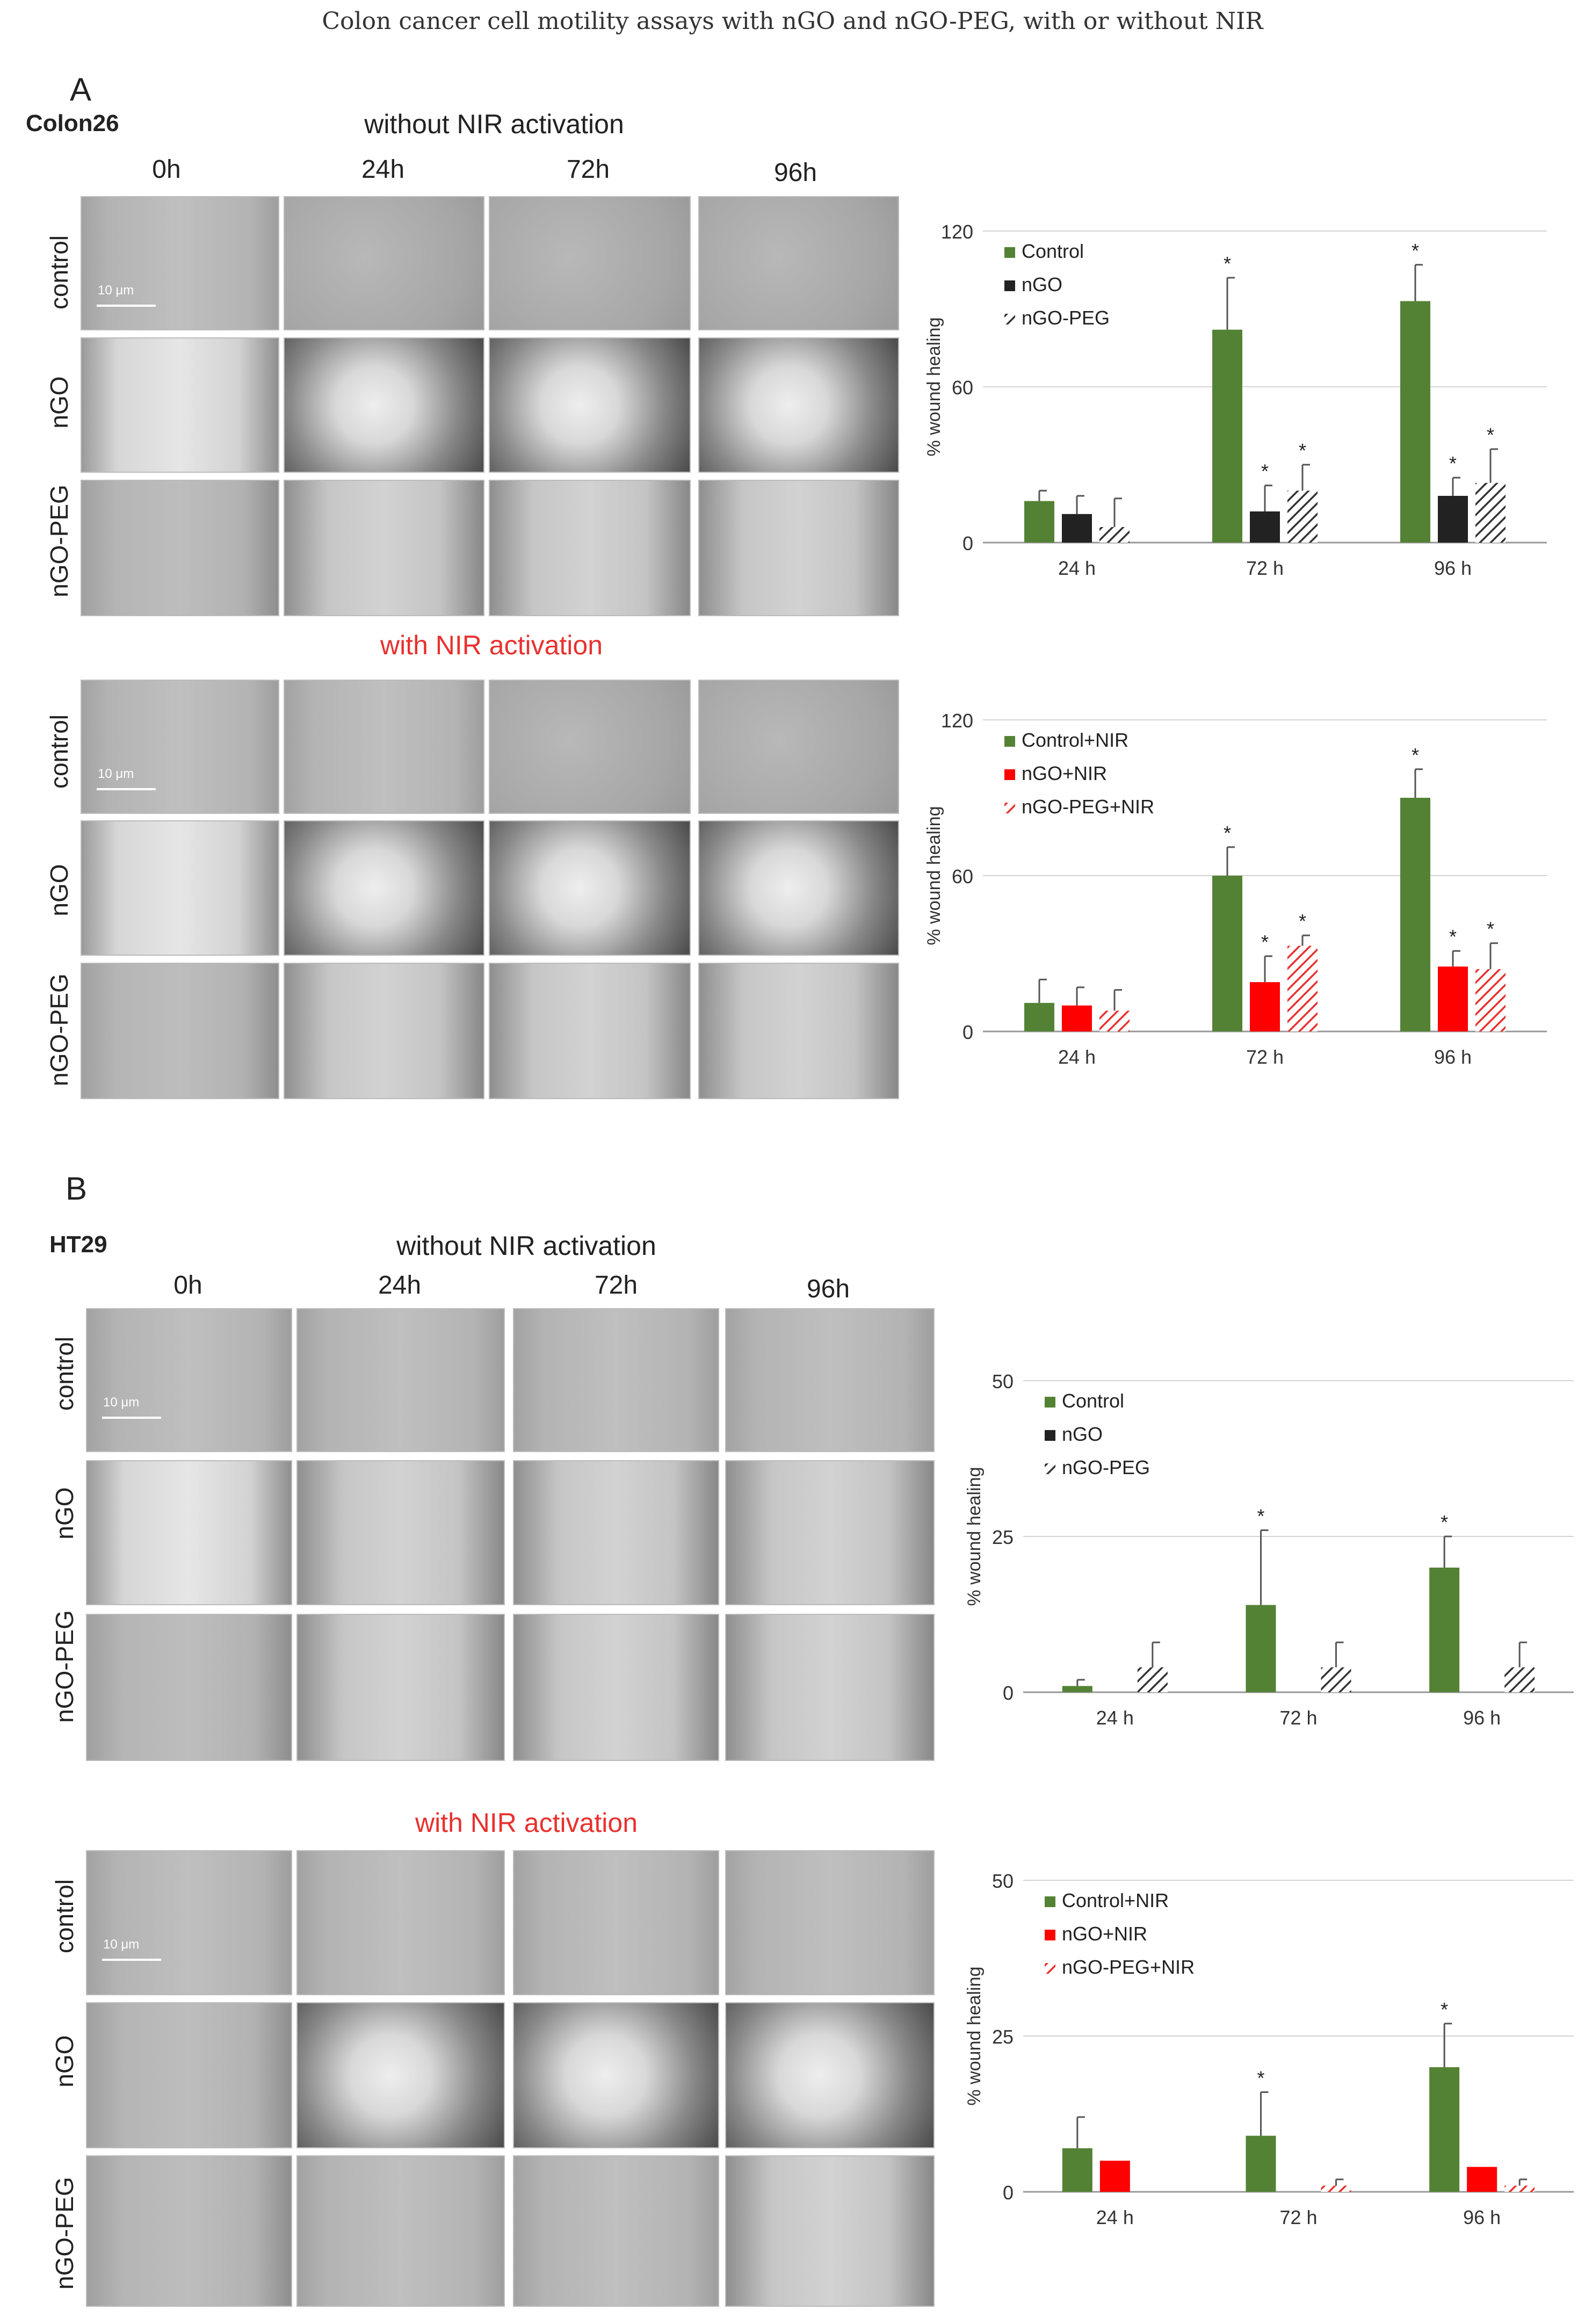 Image resolution: width=1585 pixels, height=2324 pixels. Describe the element at coordinates (491, 645) in the screenshot. I see `condition-label-a-with-nir: with NIR activation` at that location.